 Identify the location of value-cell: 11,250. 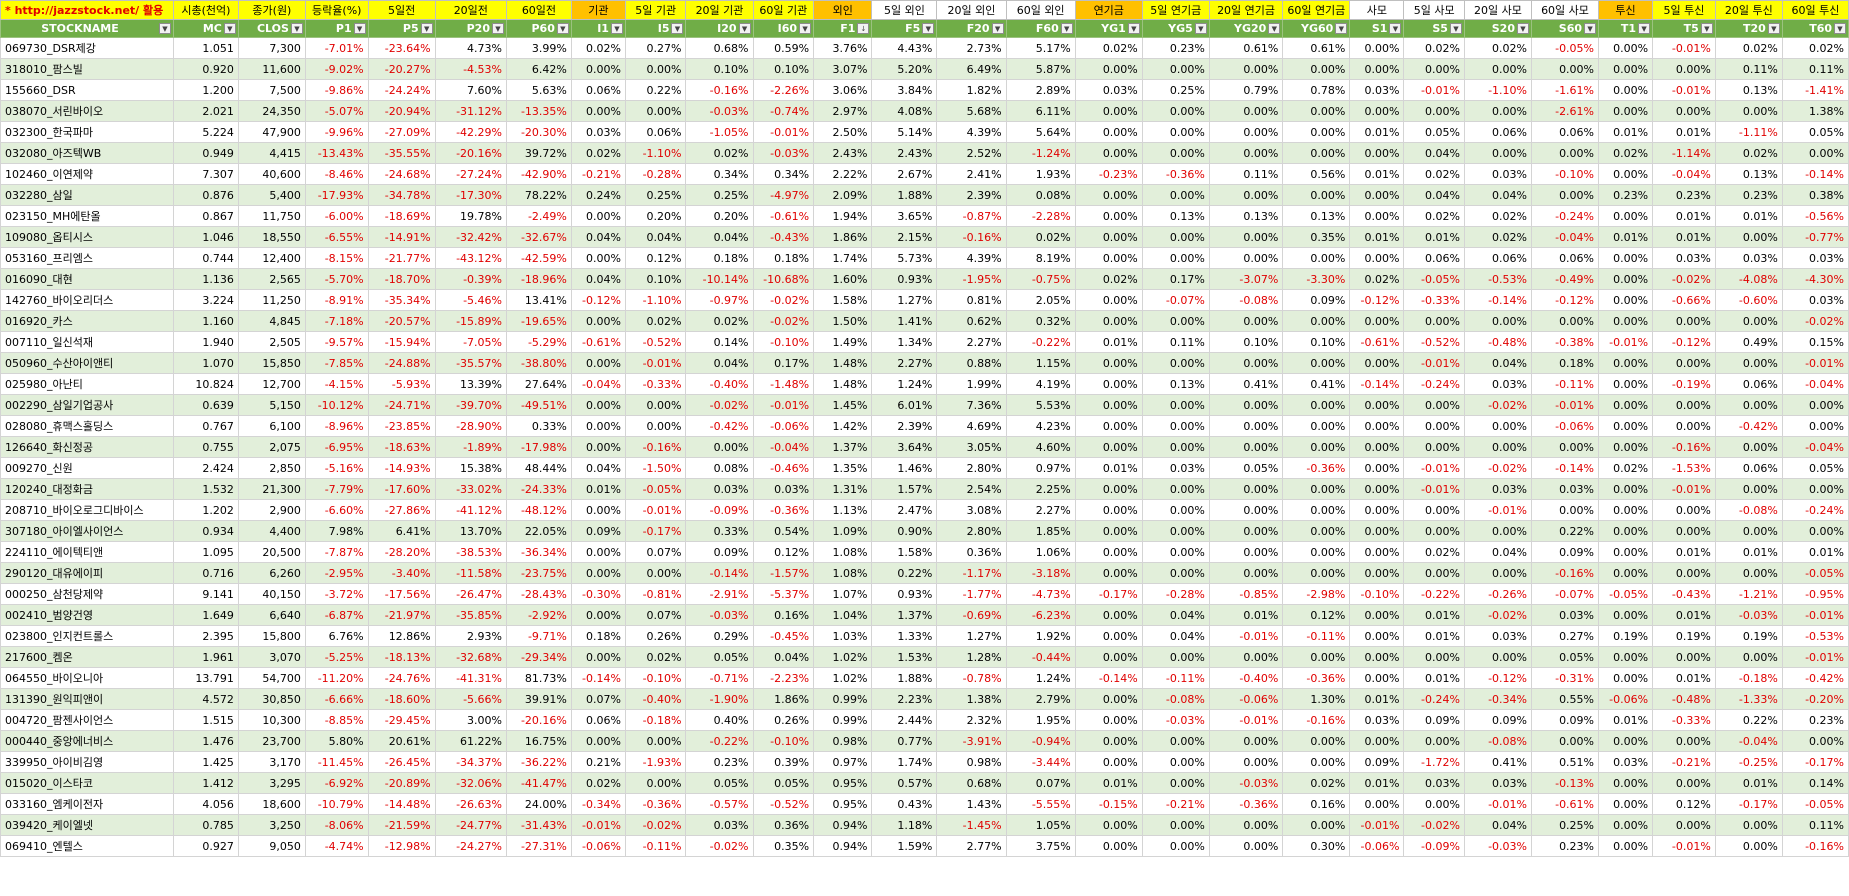
(271, 300).